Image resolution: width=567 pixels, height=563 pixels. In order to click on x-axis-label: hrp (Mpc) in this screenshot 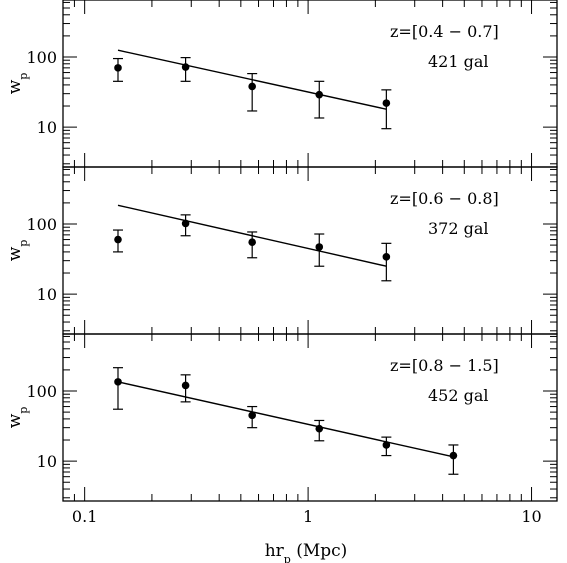, I will do `click(306, 552)`.